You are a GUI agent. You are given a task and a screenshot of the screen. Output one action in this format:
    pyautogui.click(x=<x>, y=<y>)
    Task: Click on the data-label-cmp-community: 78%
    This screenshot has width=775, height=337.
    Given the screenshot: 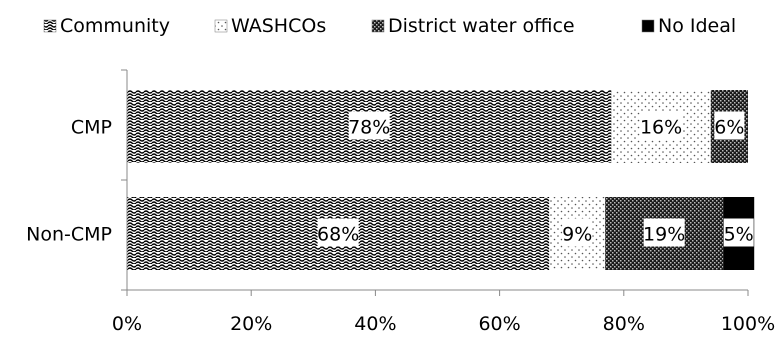 What is the action you would take?
    pyautogui.click(x=369, y=128)
    